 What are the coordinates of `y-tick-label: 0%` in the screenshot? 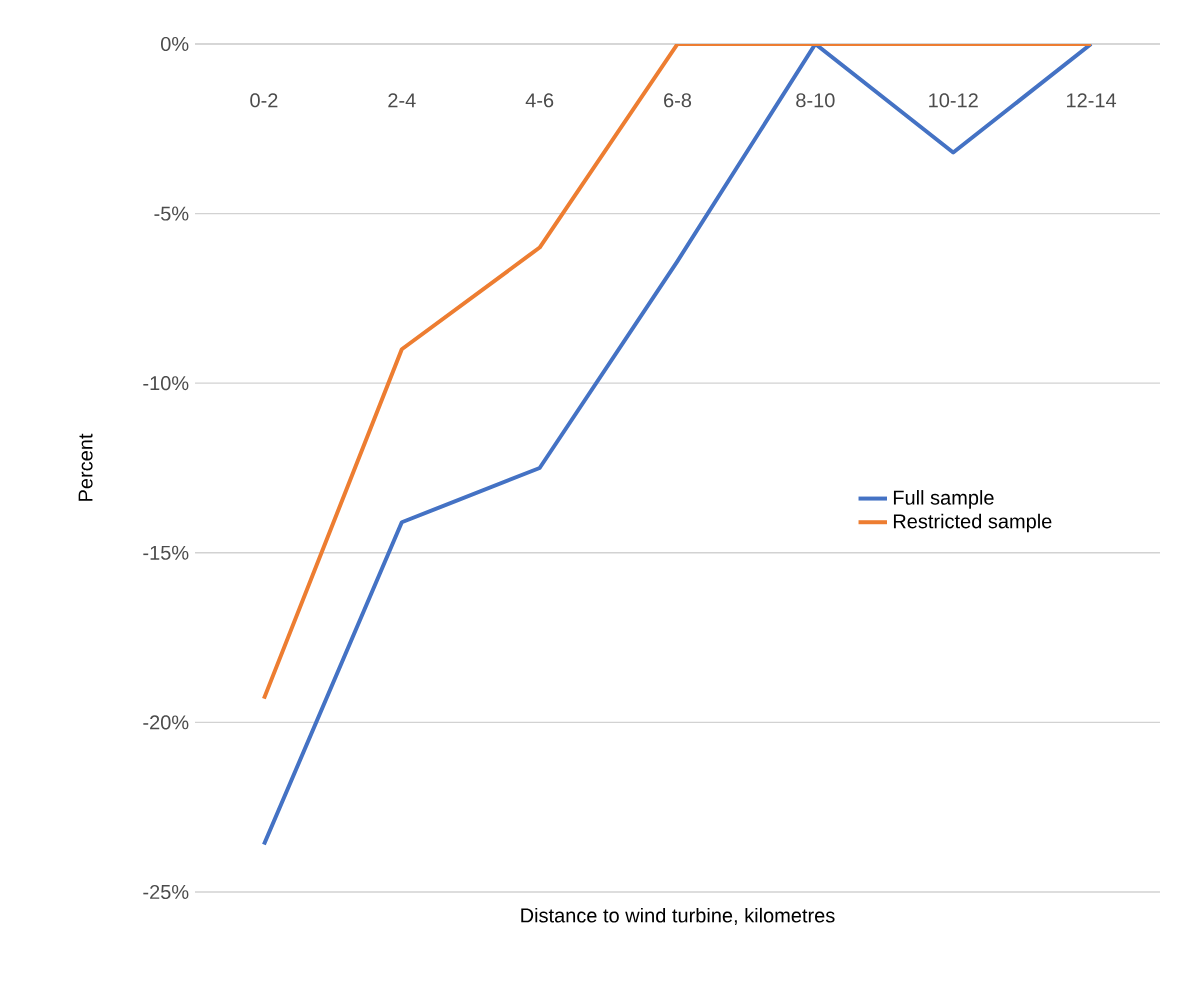 It's located at (175, 44).